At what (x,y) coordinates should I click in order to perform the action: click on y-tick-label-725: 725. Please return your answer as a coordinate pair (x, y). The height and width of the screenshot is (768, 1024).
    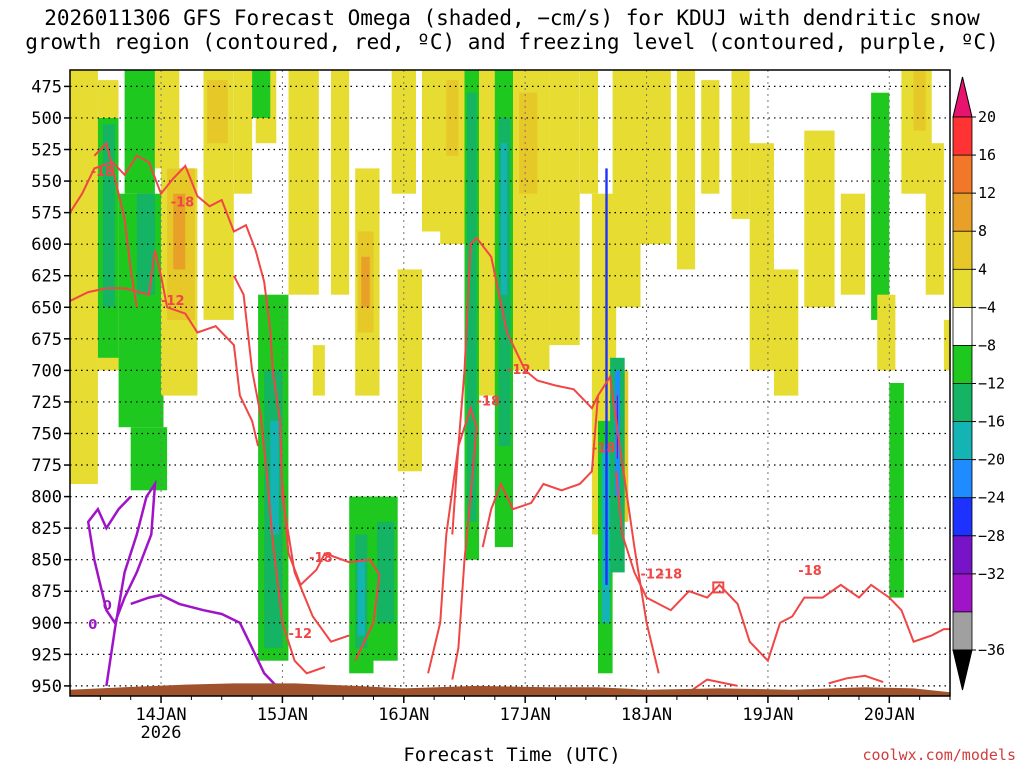
    Looking at the image, I should click on (46, 403).